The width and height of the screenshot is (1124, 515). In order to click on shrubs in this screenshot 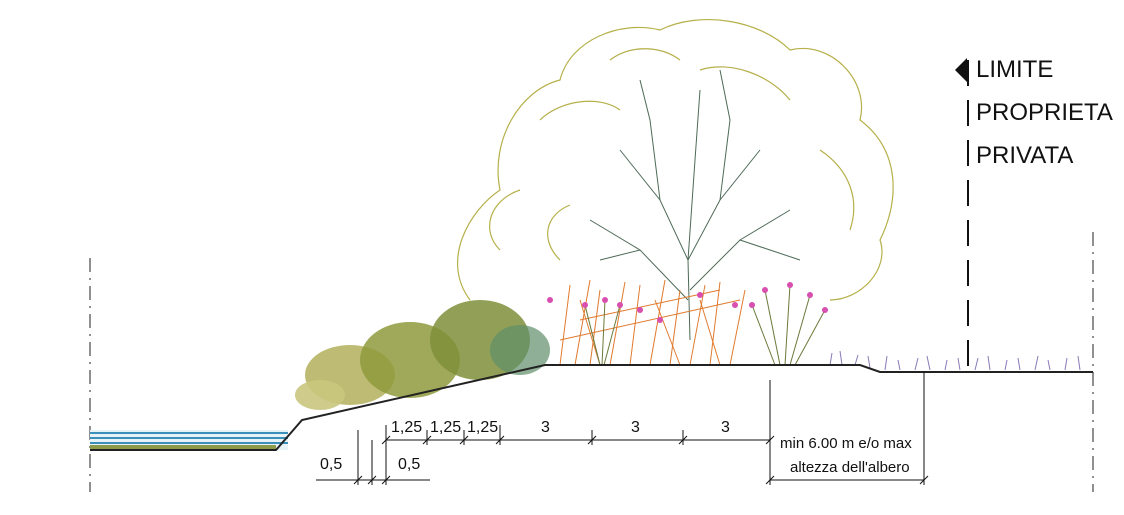, I will do `click(422, 355)`.